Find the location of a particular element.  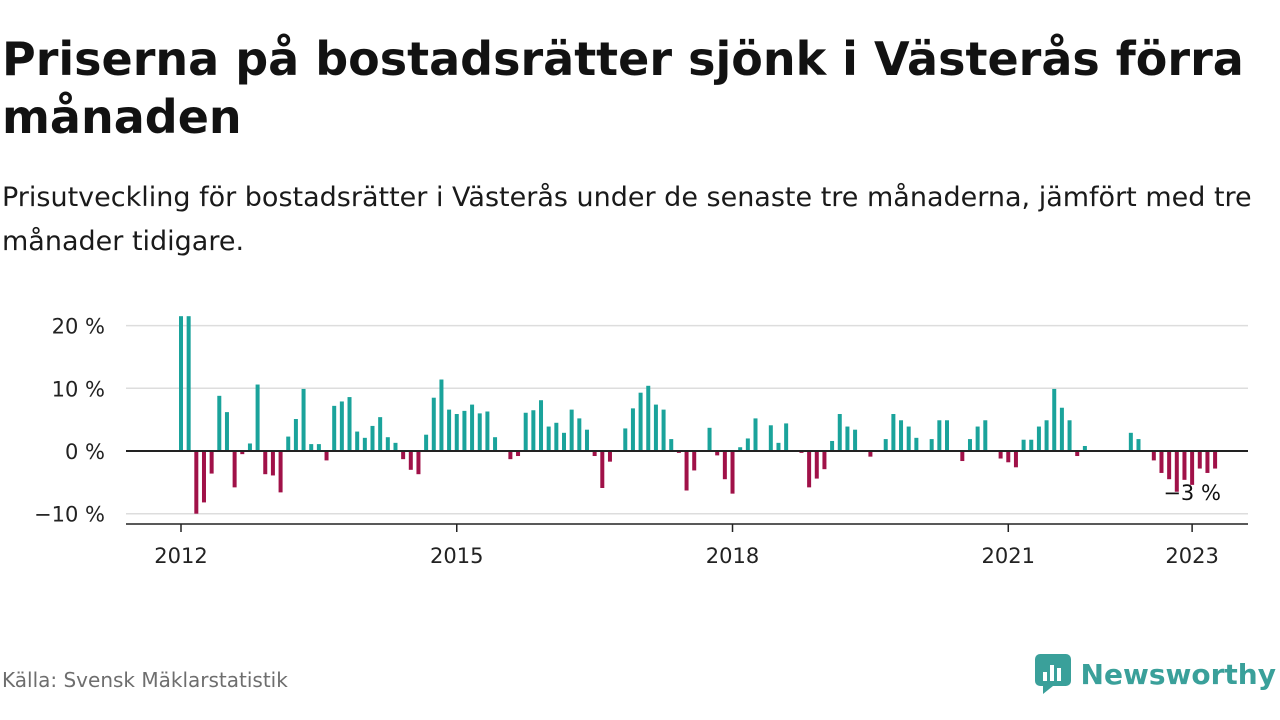

last-value-annotation: −3 % is located at coordinates (1192, 493).